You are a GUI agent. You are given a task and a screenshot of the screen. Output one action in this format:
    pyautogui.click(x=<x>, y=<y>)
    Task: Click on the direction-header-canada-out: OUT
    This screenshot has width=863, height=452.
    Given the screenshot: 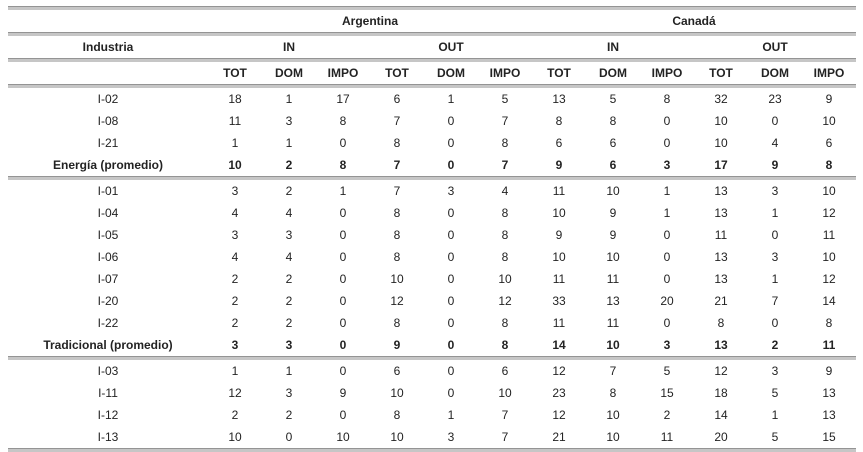 What is the action you would take?
    pyautogui.click(x=775, y=47)
    